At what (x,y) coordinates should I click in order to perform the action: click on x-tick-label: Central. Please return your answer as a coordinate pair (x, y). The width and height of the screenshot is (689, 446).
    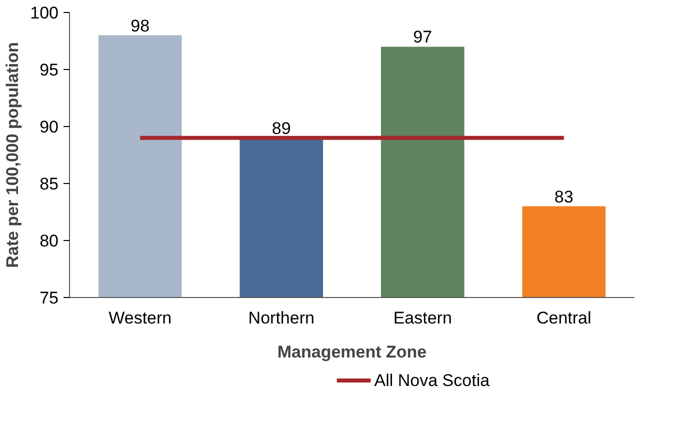
    Looking at the image, I should click on (564, 318).